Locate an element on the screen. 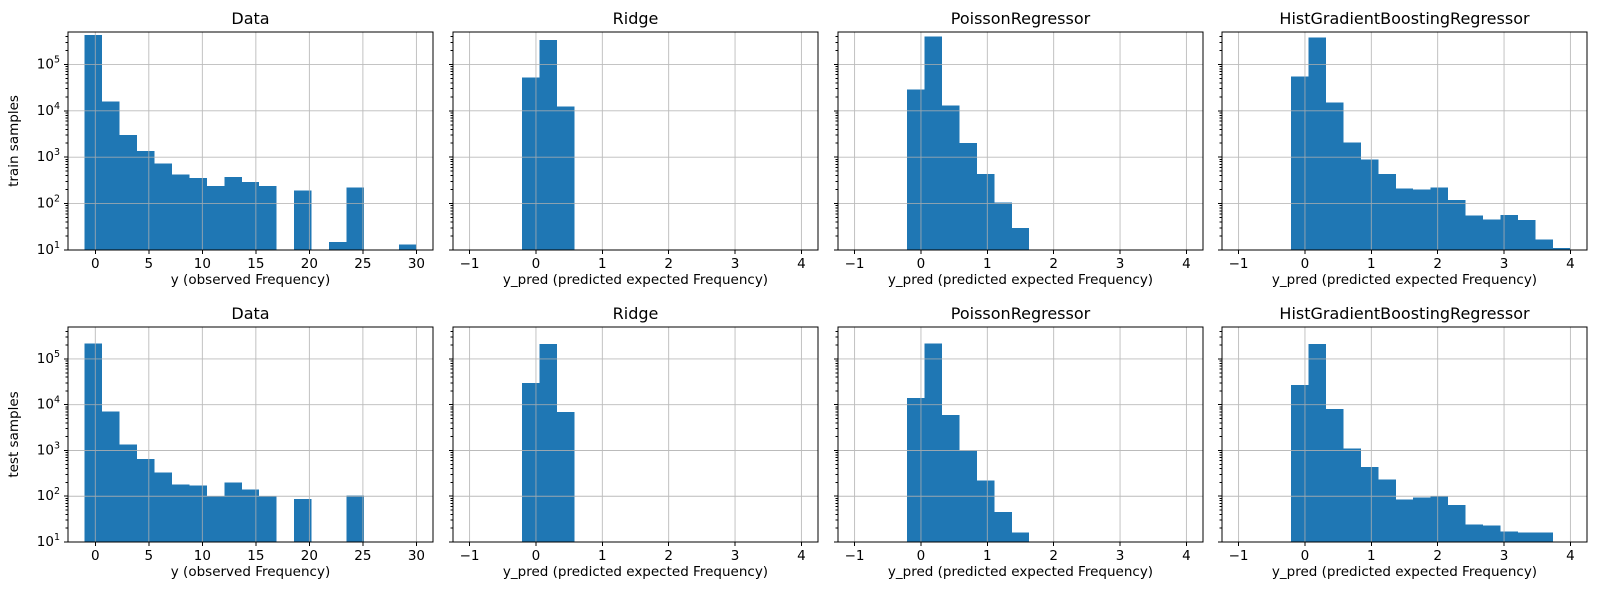  x-axis-label: y (observed Frequency) is located at coordinates (250, 572).